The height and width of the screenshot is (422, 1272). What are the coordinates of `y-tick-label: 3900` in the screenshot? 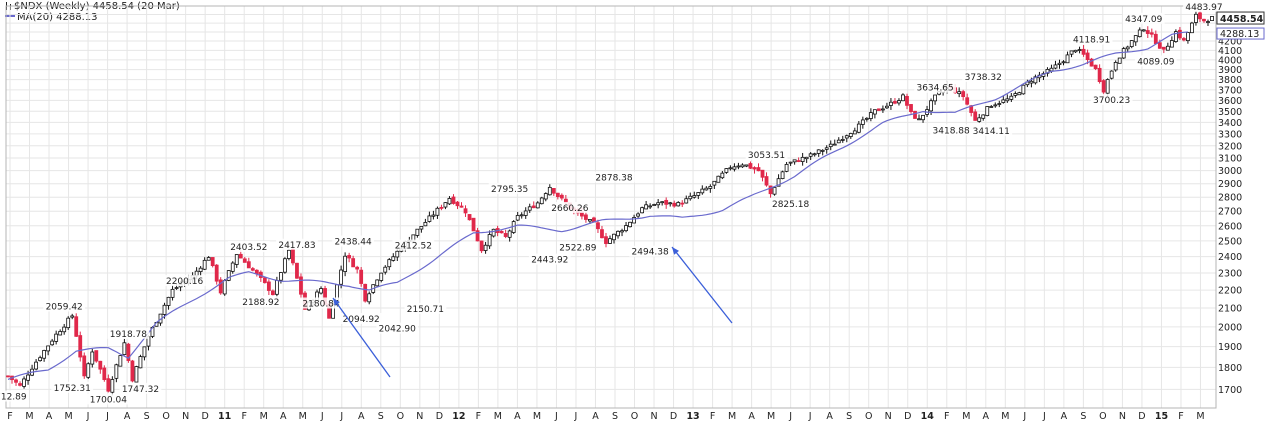 It's located at (1230, 70).